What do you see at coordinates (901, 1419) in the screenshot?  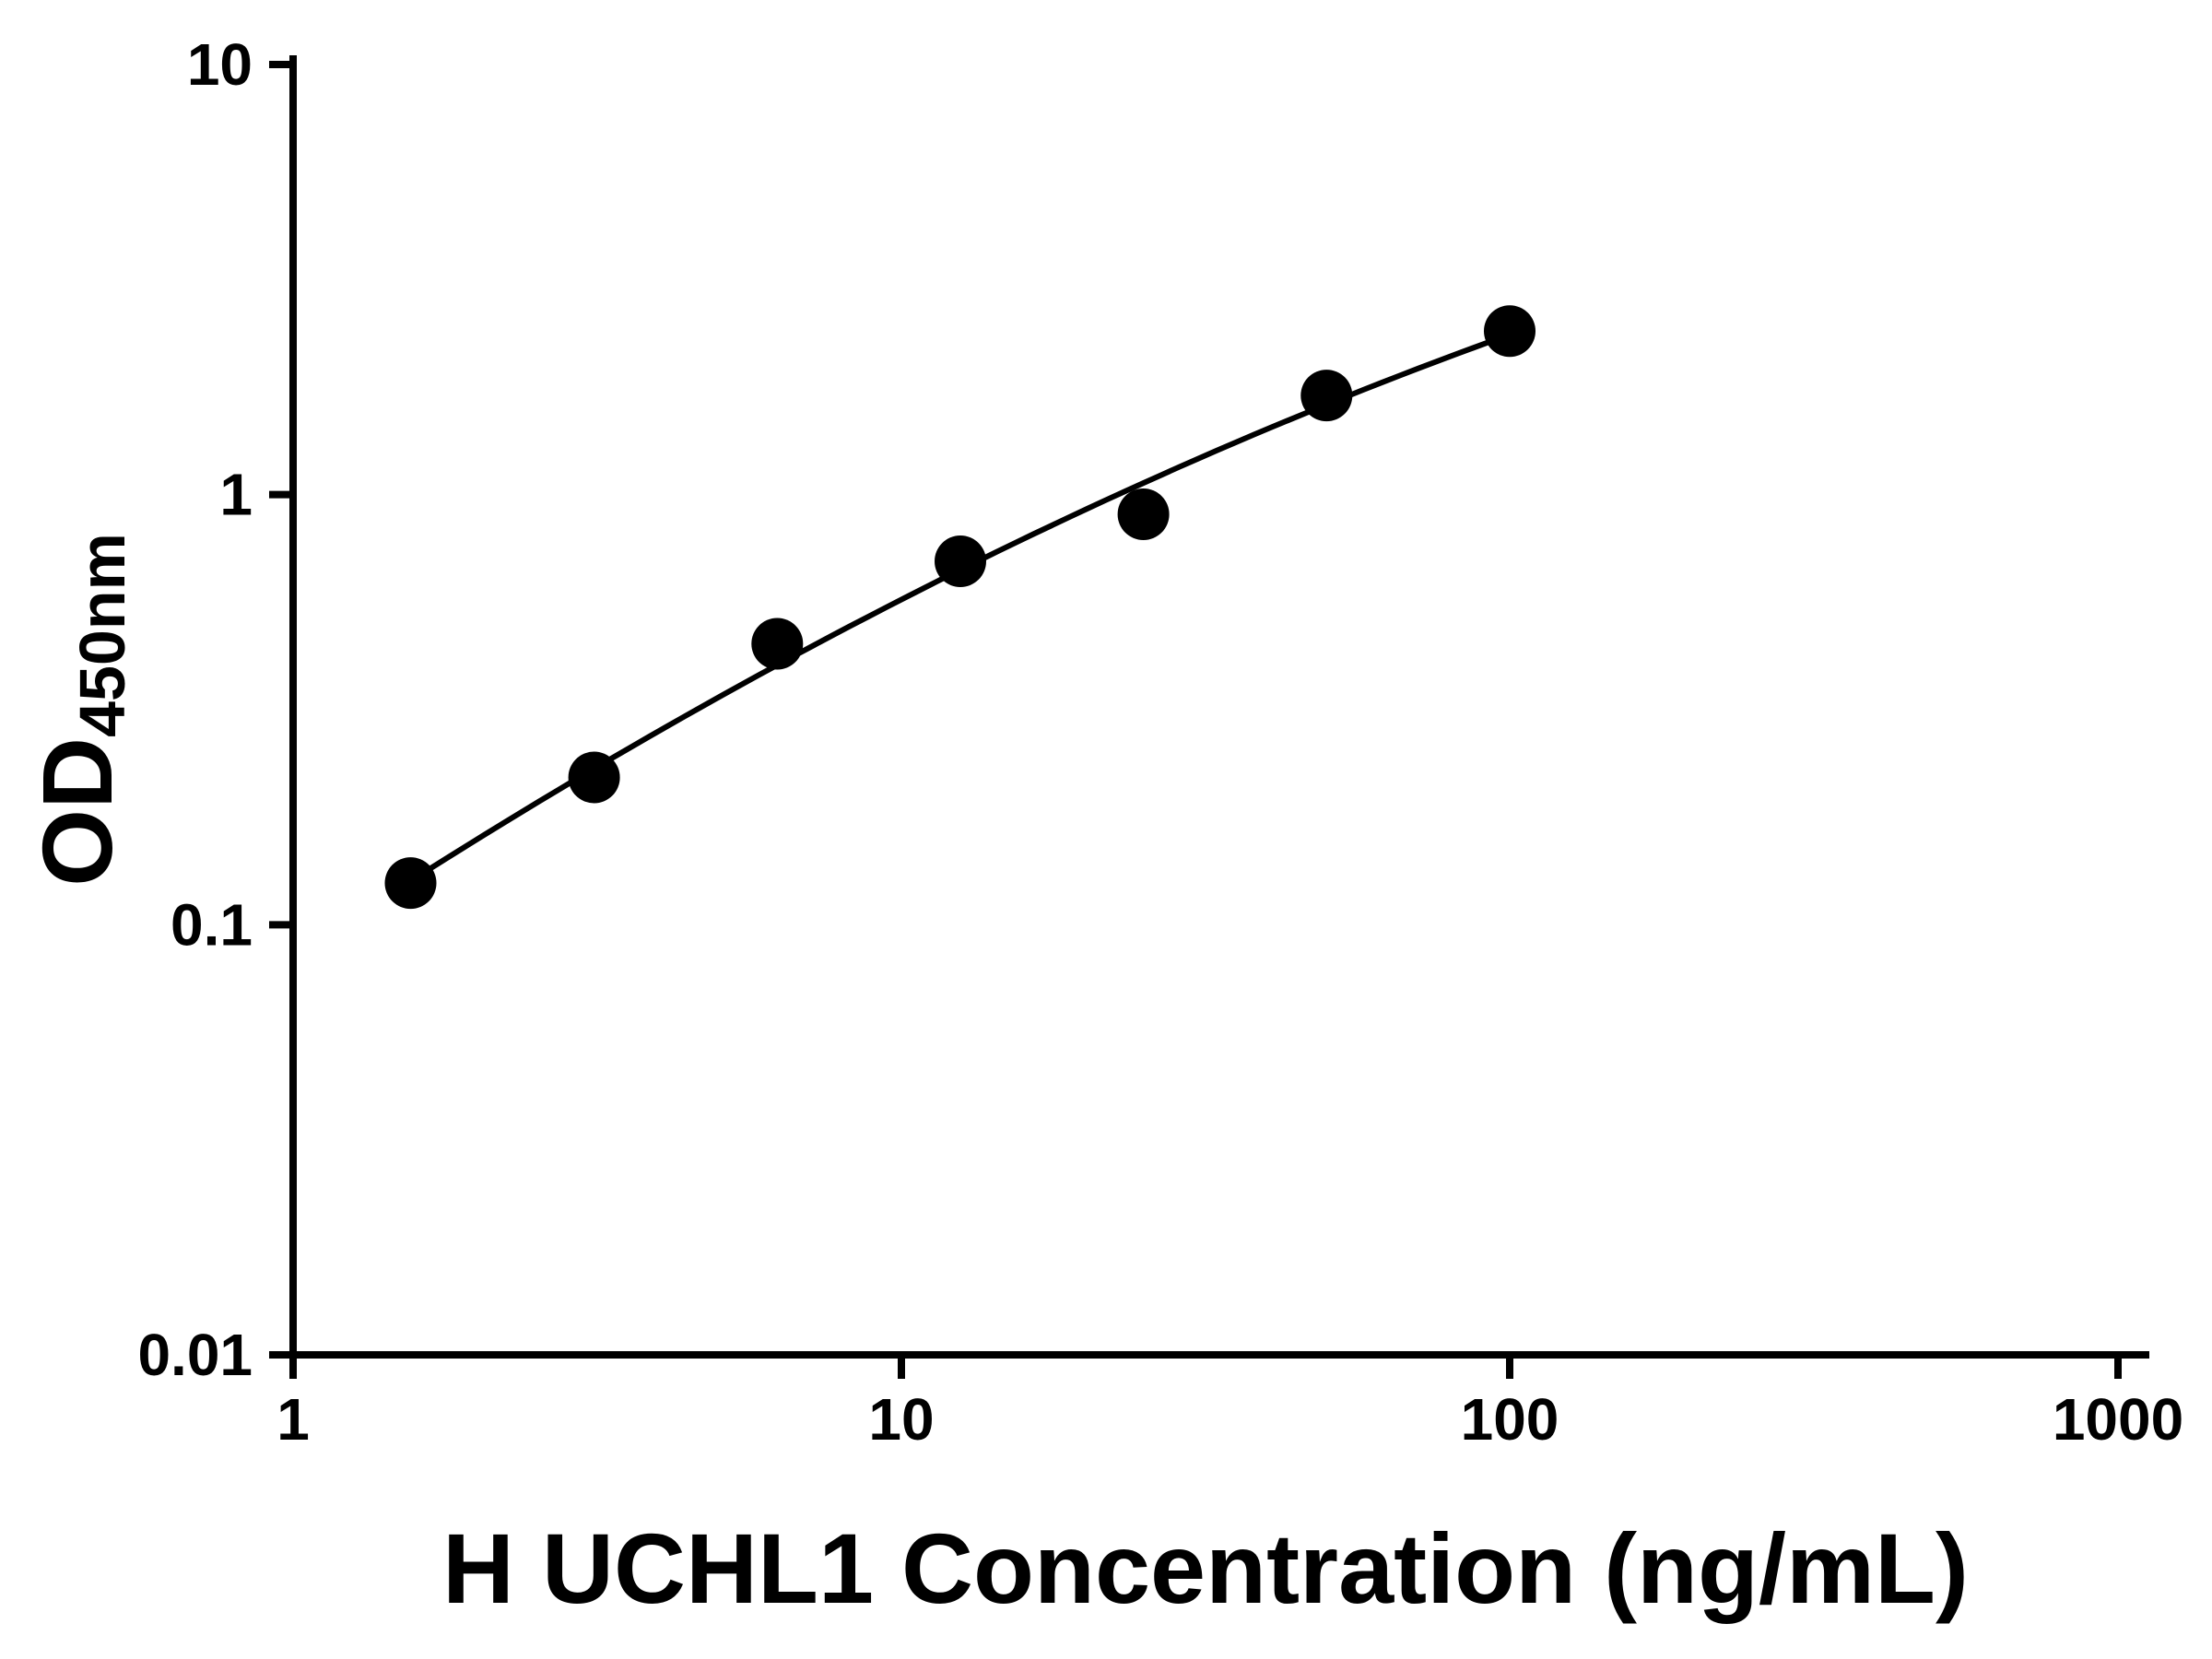 I see `x-tick-label: 10` at bounding box center [901, 1419].